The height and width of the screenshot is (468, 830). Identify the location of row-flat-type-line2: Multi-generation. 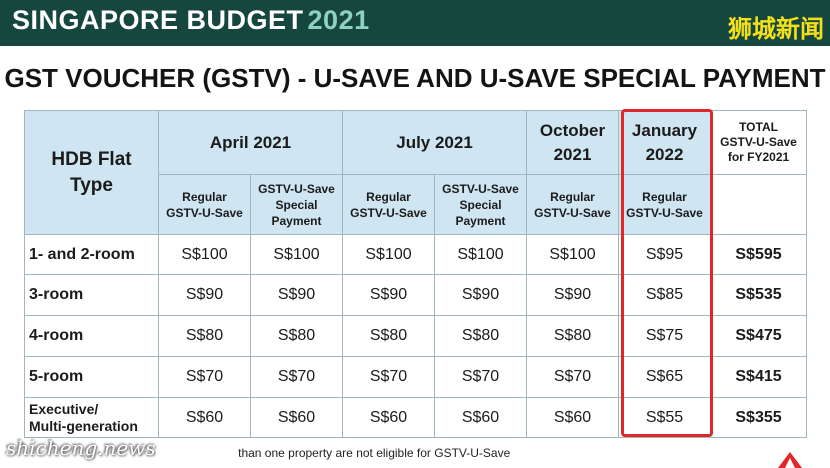
(83, 425).